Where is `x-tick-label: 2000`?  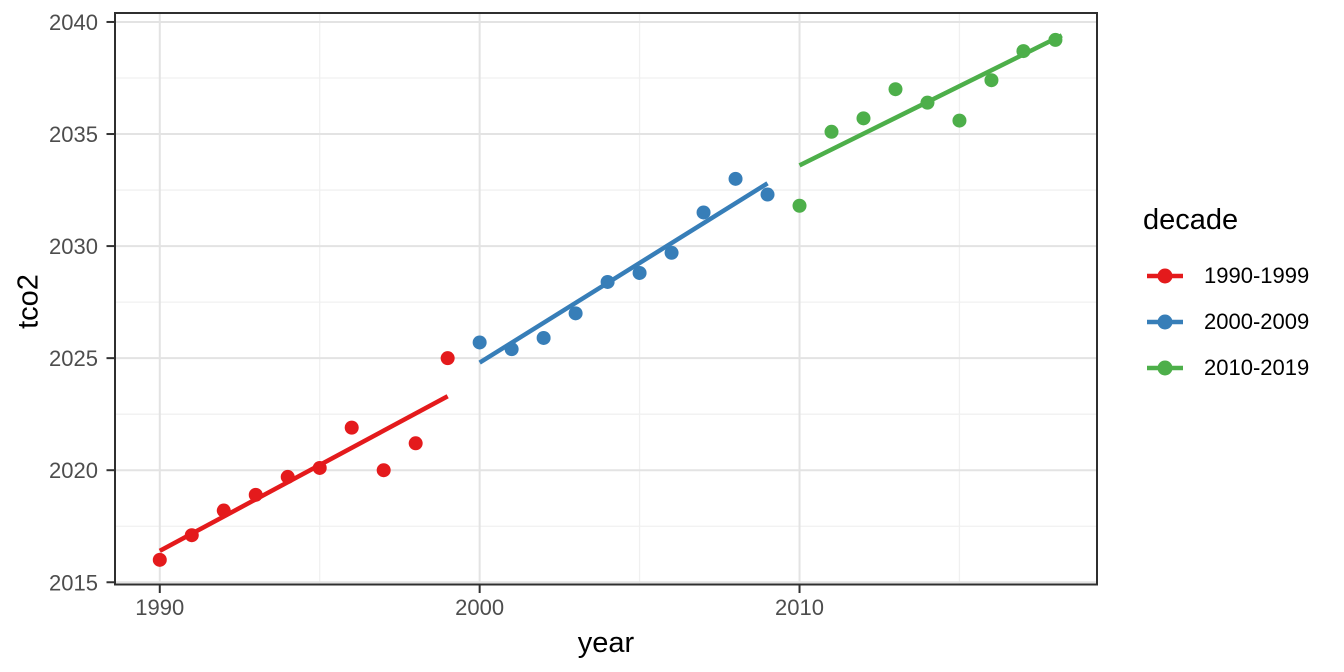 x-tick-label: 2000 is located at coordinates (479, 607).